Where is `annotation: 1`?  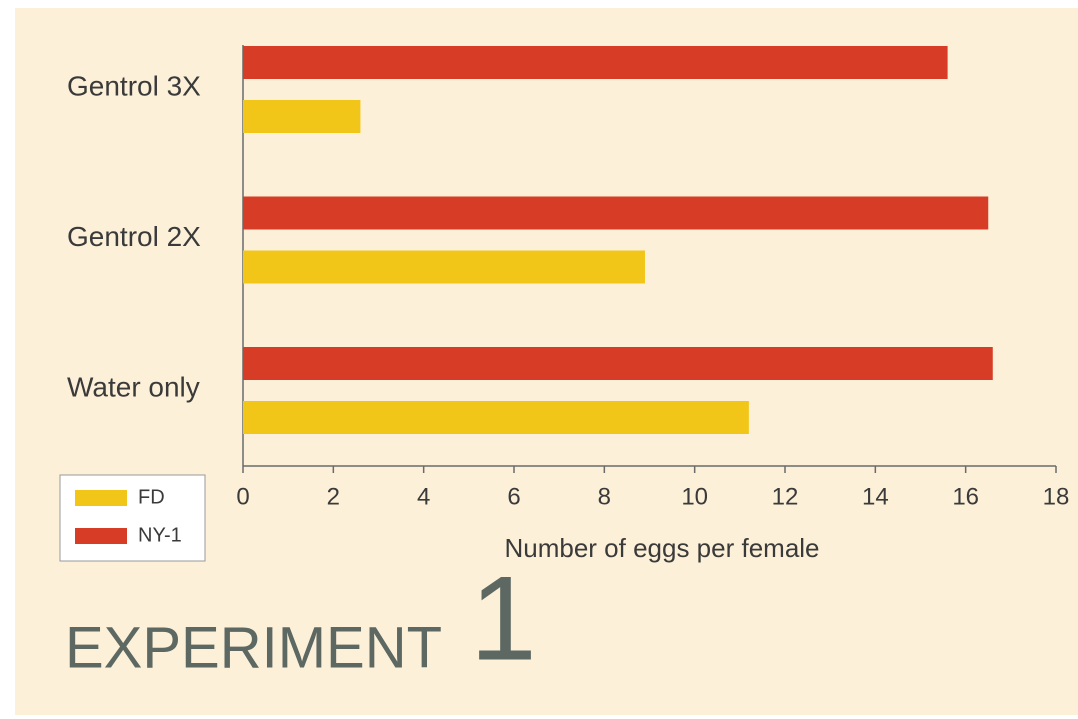 annotation: 1 is located at coordinates (503, 619).